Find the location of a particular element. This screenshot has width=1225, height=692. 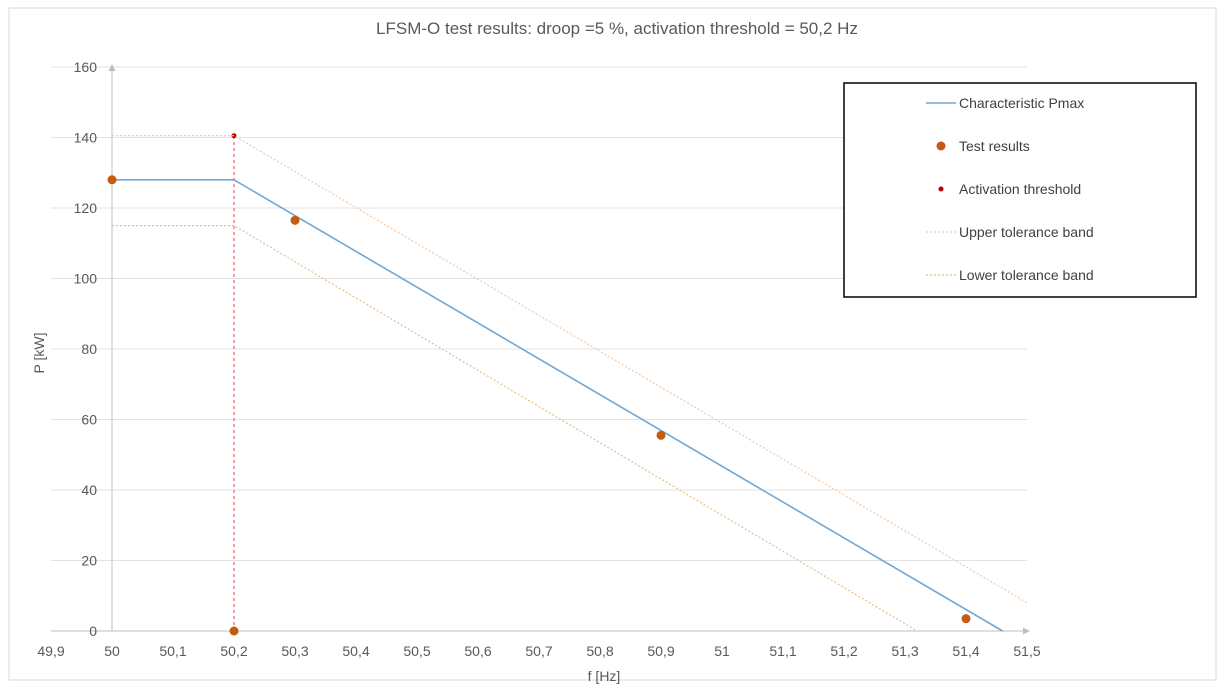

y-tick-label: 40 is located at coordinates (89, 490).